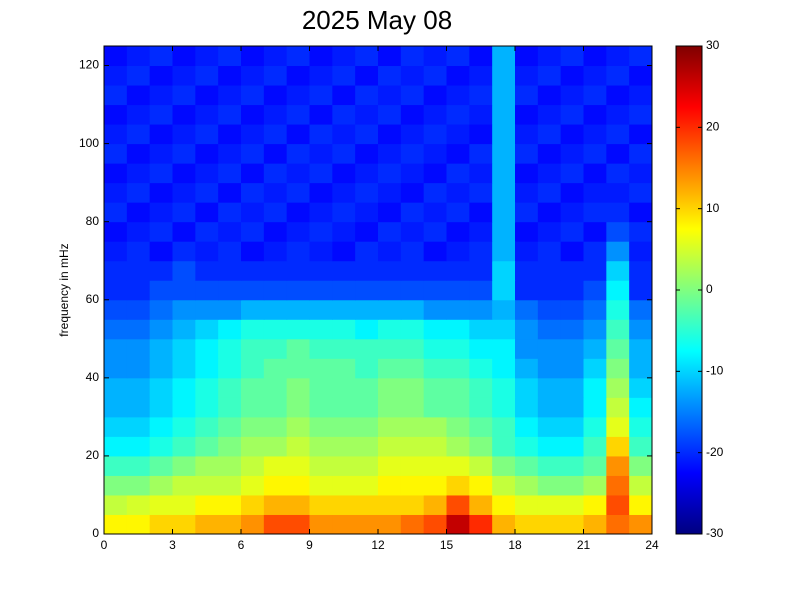  Describe the element at coordinates (377, 20) in the screenshot. I see `chart-title: 2025 May 08` at that location.